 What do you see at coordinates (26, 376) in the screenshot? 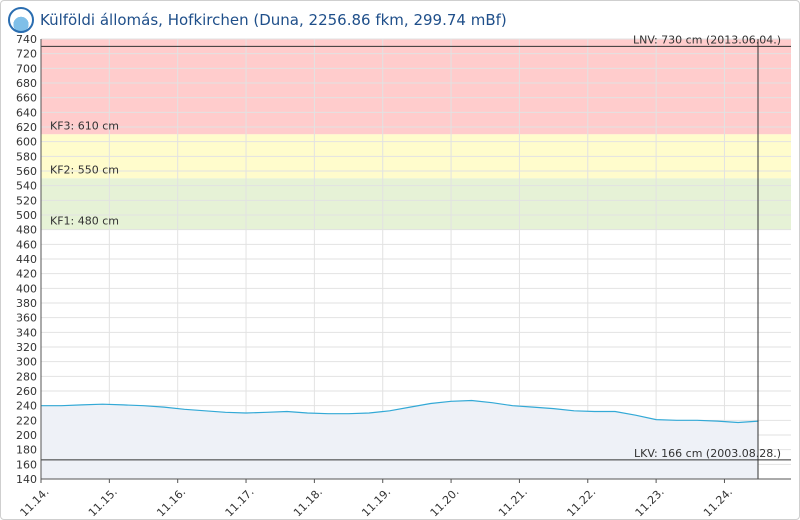
I see `y-tick-label: 280` at bounding box center [26, 376].